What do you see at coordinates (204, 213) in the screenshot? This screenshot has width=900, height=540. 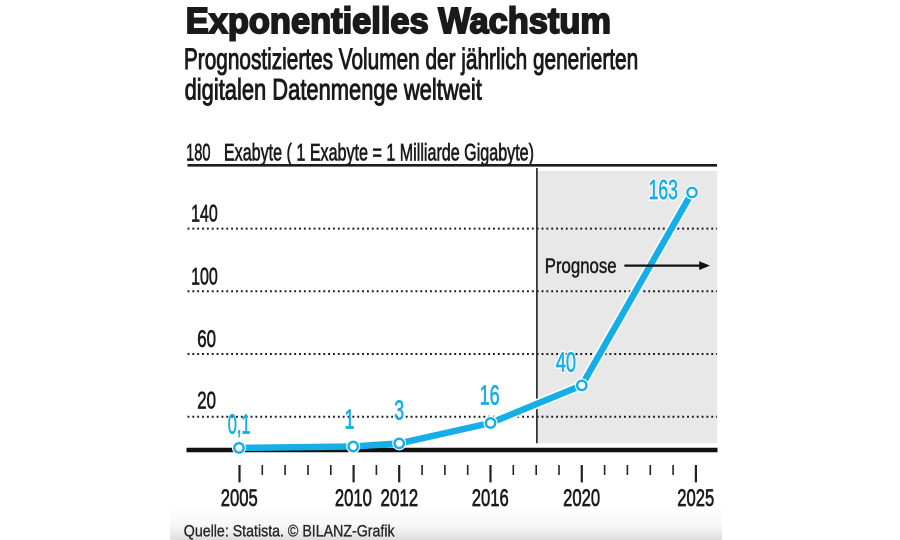 I see `svg-text: 140` at bounding box center [204, 213].